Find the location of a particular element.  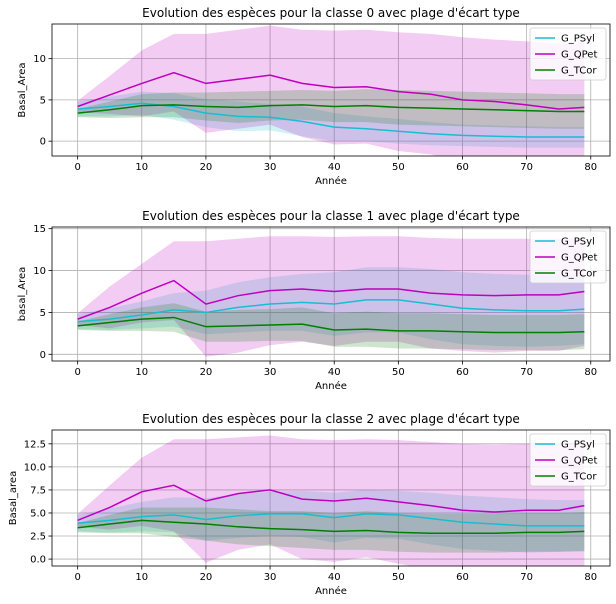

y-axis-label: Basal_area is located at coordinates (13, 498).